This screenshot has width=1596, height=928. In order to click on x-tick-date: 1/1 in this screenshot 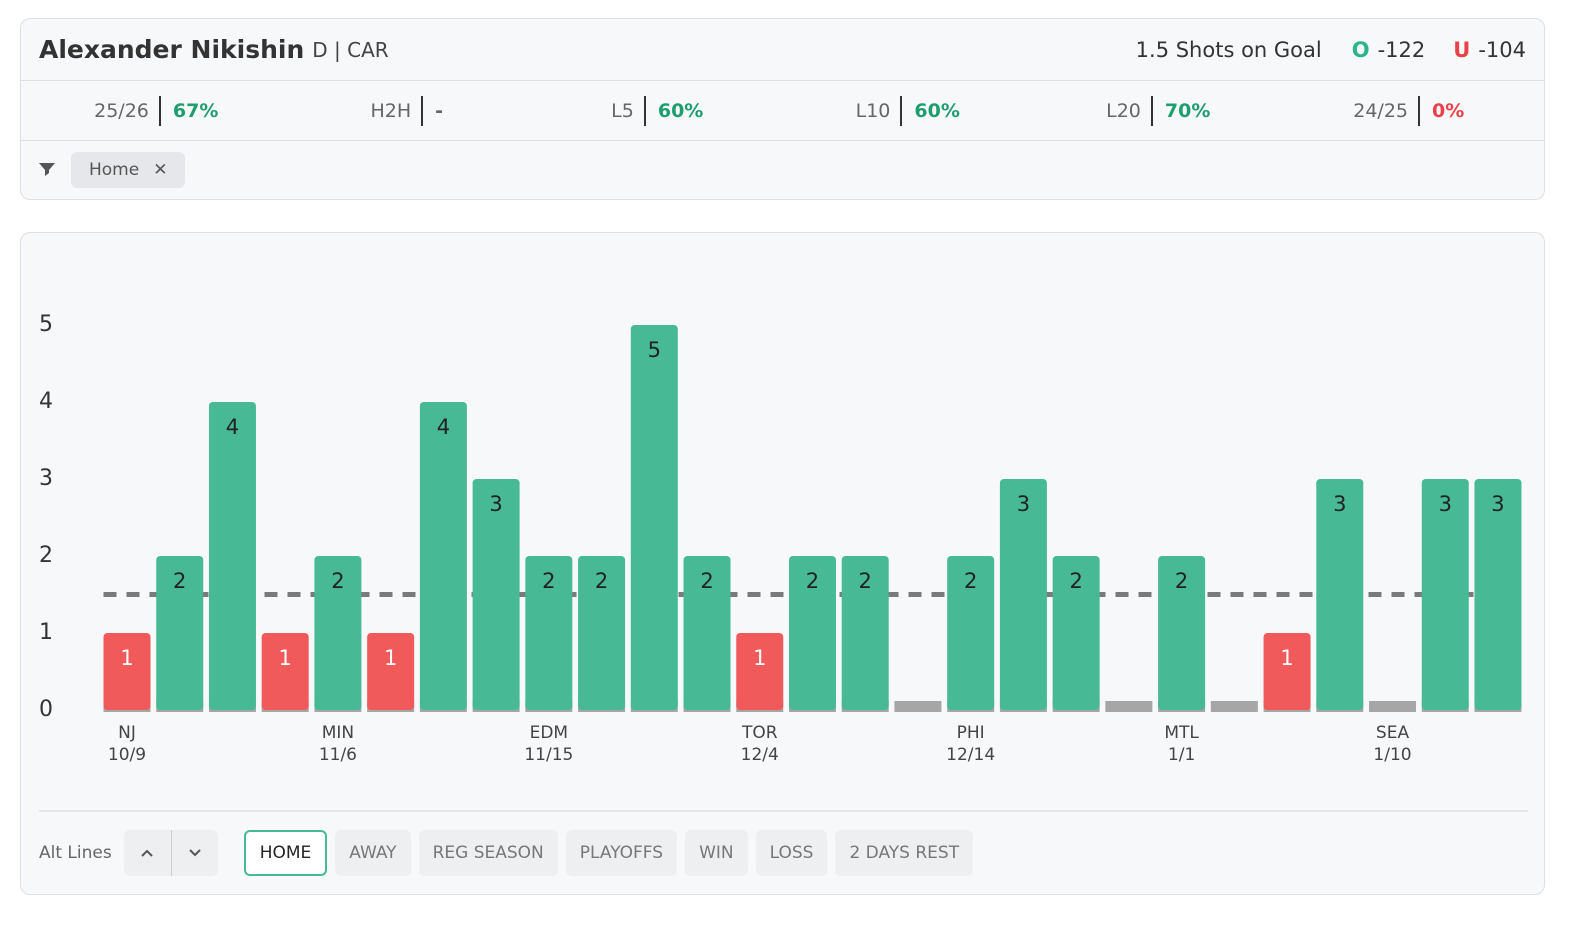, I will do `click(1181, 755)`.